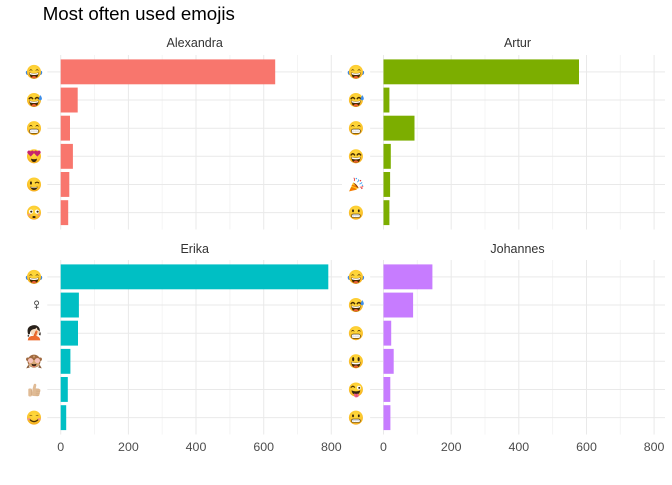 This screenshot has width=672, height=485. What do you see at coordinates (194, 249) in the screenshot?
I see `svg-text: Erika` at bounding box center [194, 249].